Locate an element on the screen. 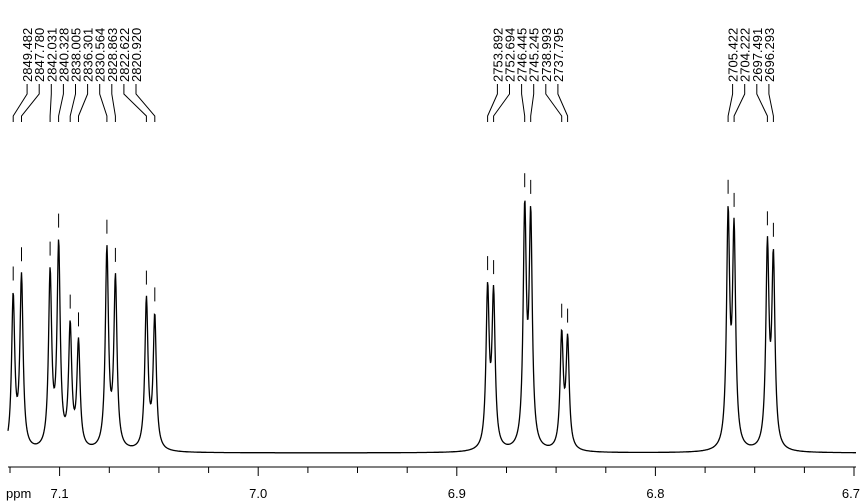 The width and height of the screenshot is (864, 504). peak-label: 2696.293 is located at coordinates (769, 55).